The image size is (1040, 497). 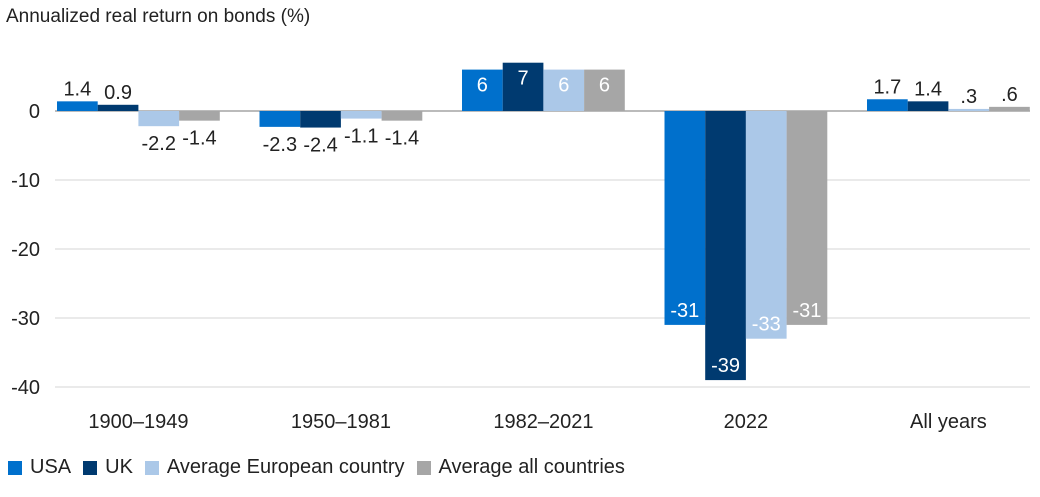 What do you see at coordinates (159, 144) in the screenshot?
I see `data-label: -2.2` at bounding box center [159, 144].